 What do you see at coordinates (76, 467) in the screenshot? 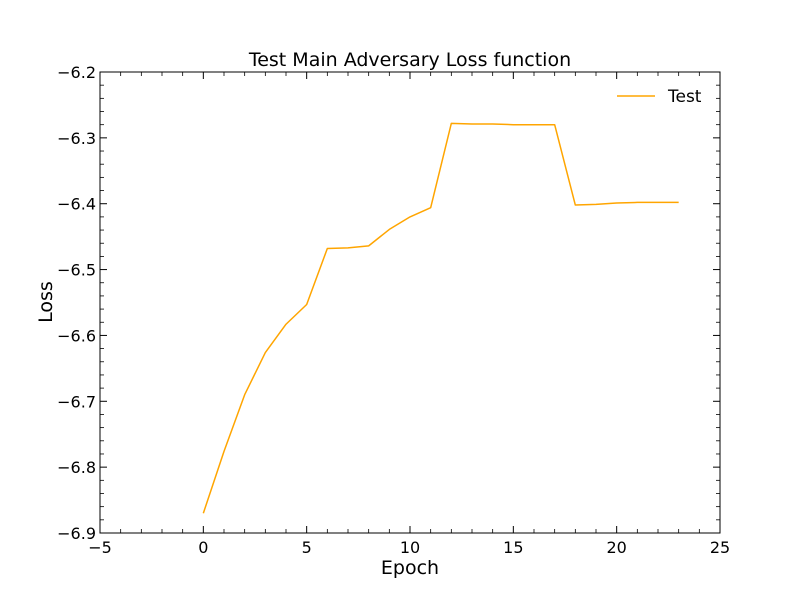
I see `y-tick-label: −6.8` at bounding box center [76, 467].